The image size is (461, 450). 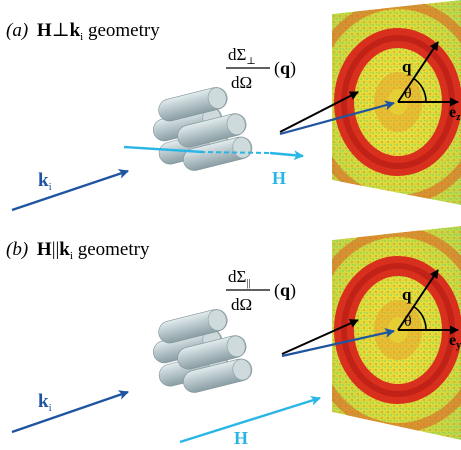 I want to click on panel-a-wave: k, so click(x=75, y=30).